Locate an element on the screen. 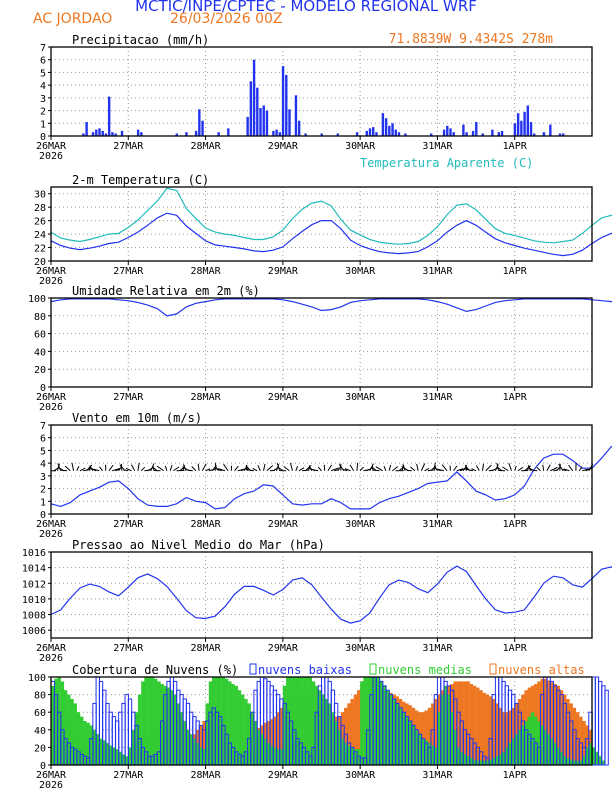 The image size is (612, 792). x-tick-label: 26MAR is located at coordinates (51, 775).